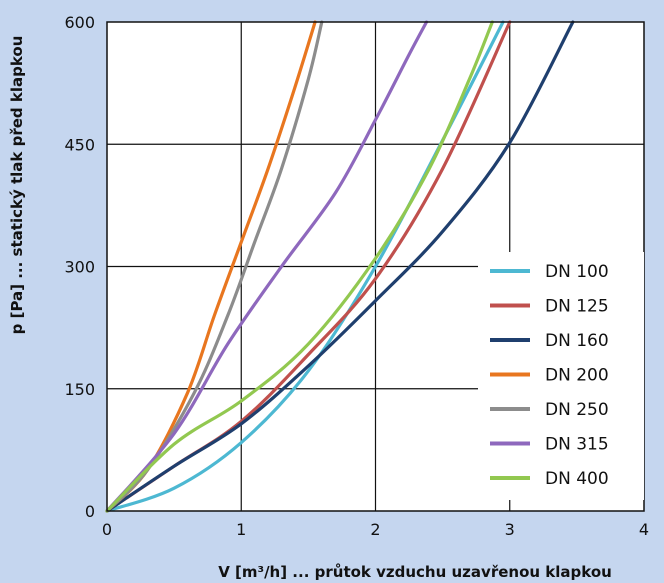  Describe the element at coordinates (241, 529) in the screenshot. I see `x-tick-label-1: 1` at that location.